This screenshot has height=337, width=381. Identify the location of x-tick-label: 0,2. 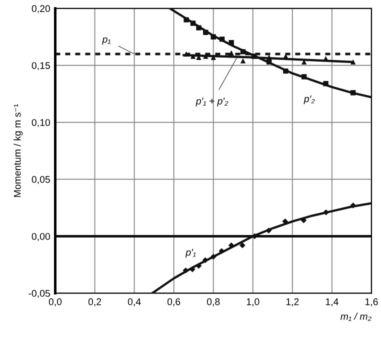
(95, 302).